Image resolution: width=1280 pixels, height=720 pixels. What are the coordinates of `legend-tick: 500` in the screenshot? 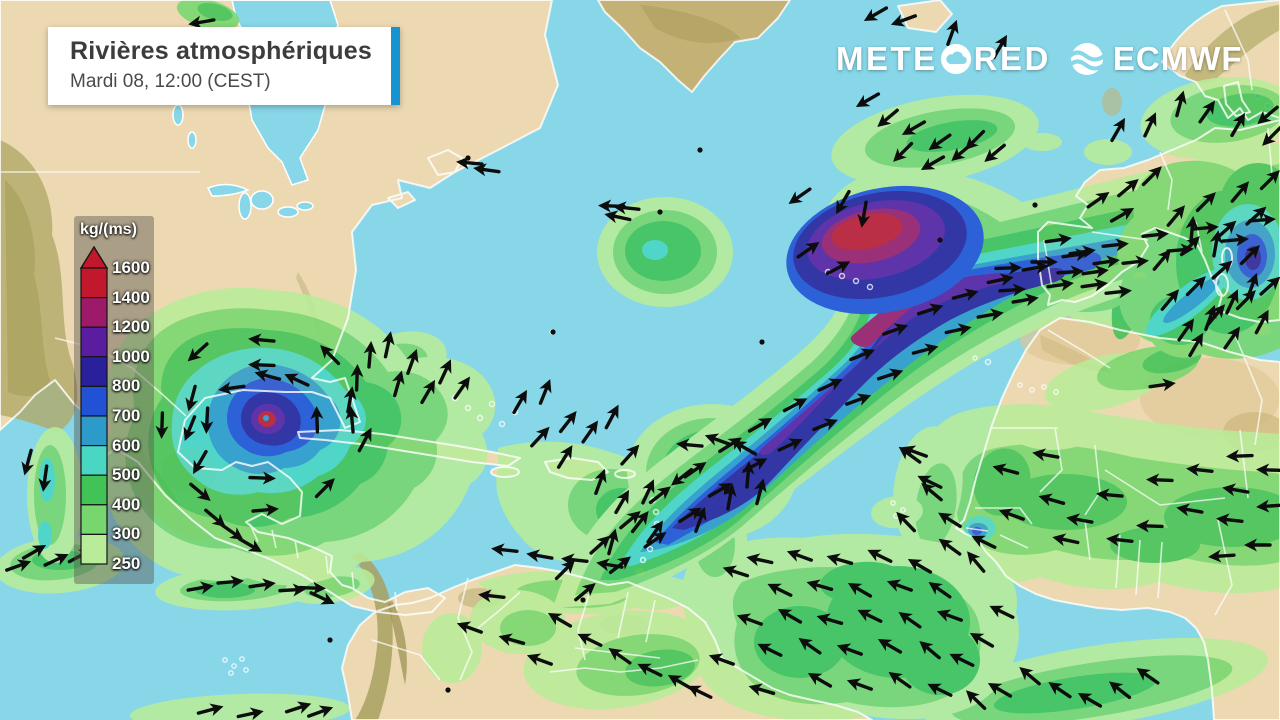 It's located at (126, 475).